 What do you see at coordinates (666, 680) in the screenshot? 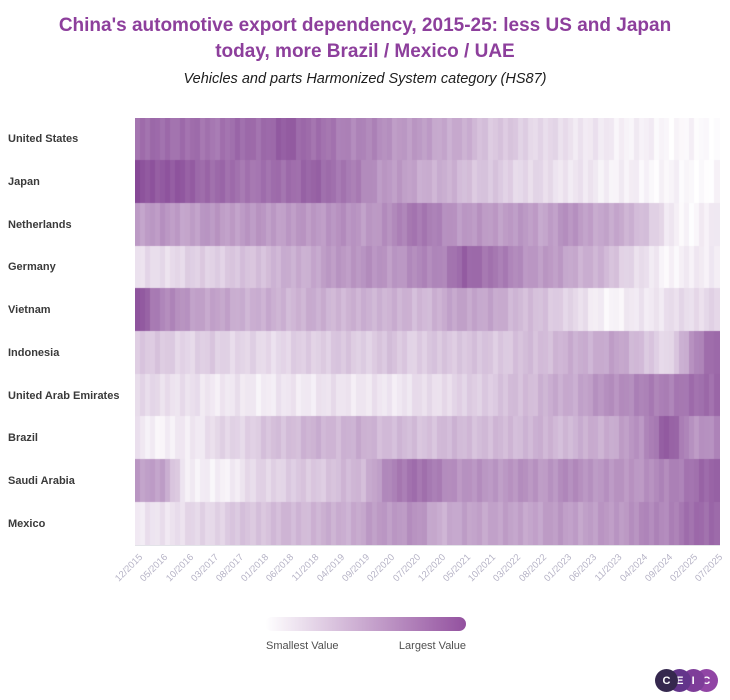
I see `logo-circle-1: C` at bounding box center [666, 680].